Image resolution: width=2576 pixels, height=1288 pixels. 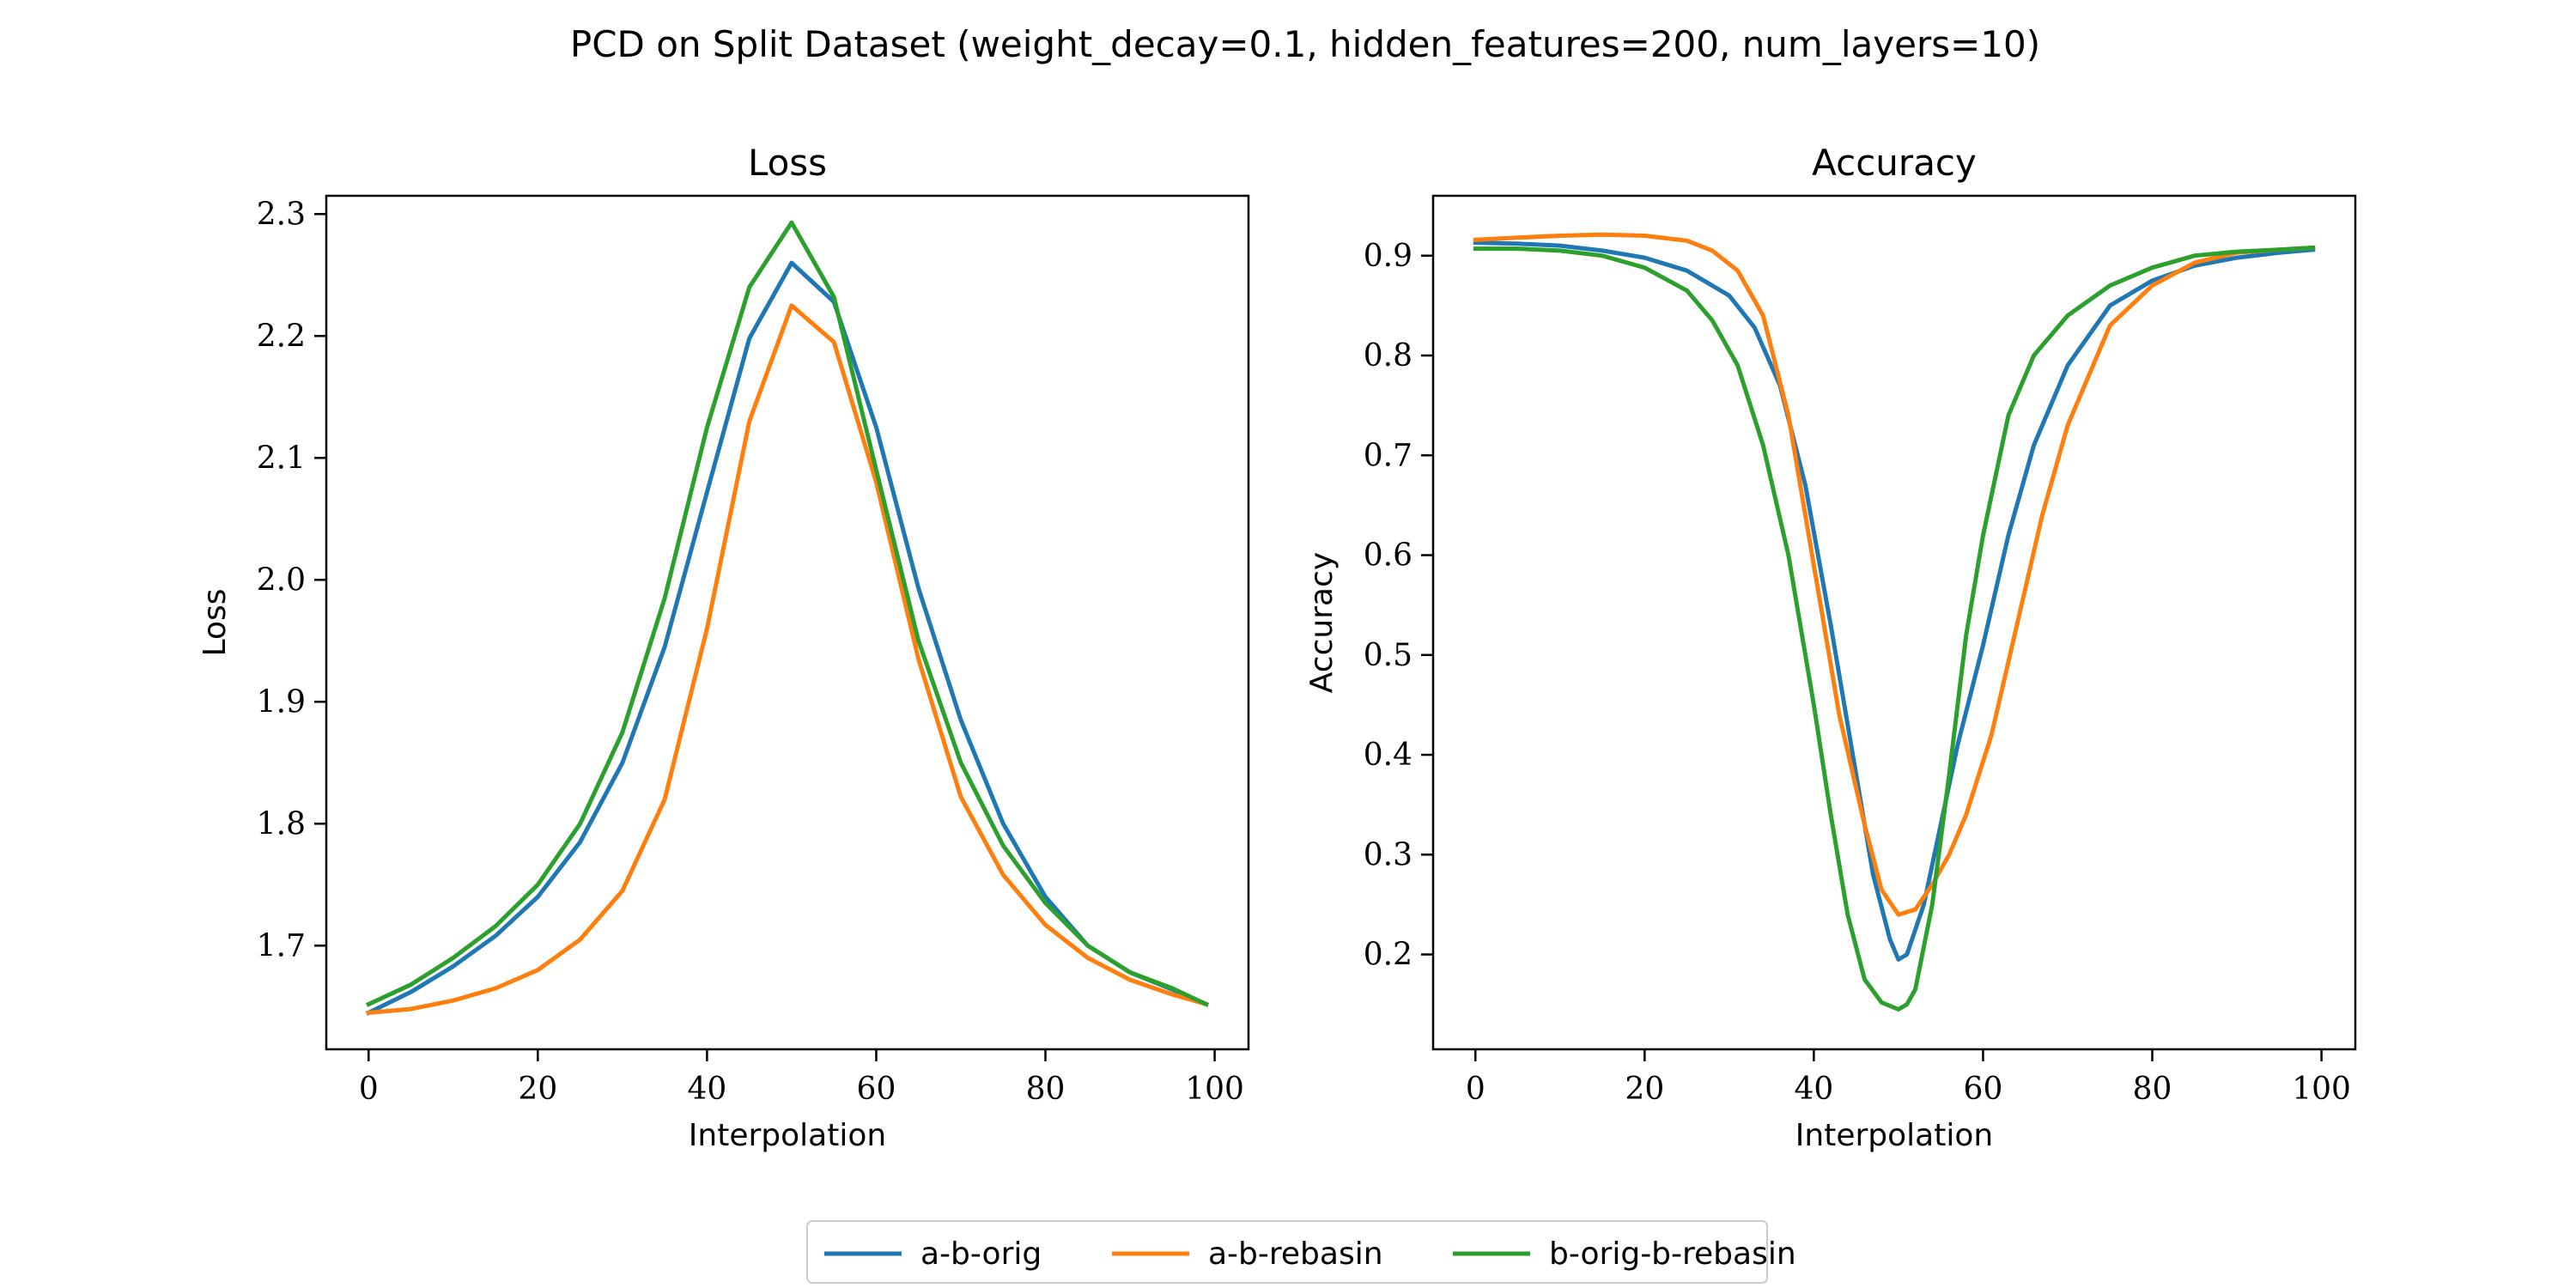 What do you see at coordinates (1672, 1254) in the screenshot?
I see `legend-label-b-orig-b-rebasin: b-orig-b-rebasin` at bounding box center [1672, 1254].